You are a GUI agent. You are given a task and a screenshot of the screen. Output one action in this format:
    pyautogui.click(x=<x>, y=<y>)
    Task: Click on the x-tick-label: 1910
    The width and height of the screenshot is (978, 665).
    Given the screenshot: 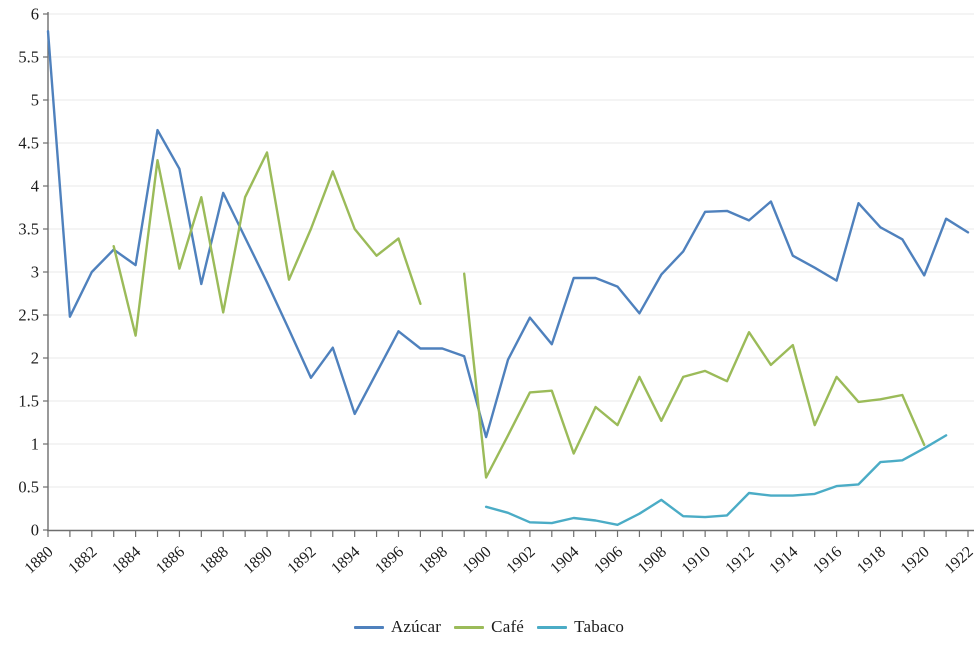 What is the action you would take?
    pyautogui.click(x=696, y=560)
    